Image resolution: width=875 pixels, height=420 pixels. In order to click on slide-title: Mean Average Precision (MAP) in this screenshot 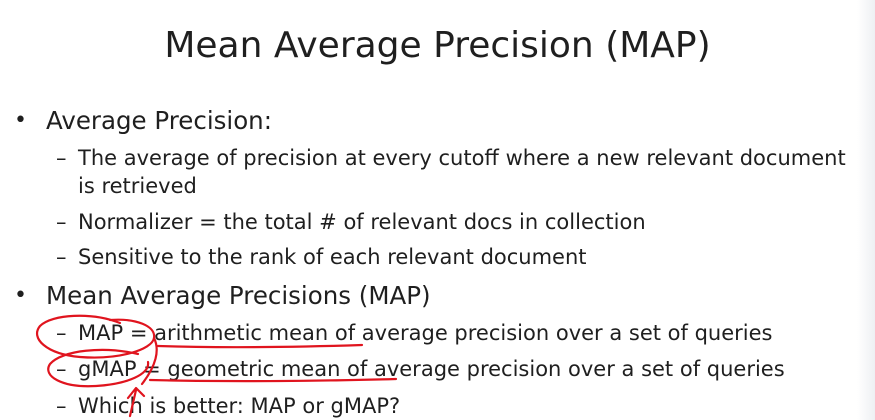, I will do `click(437, 45)`.